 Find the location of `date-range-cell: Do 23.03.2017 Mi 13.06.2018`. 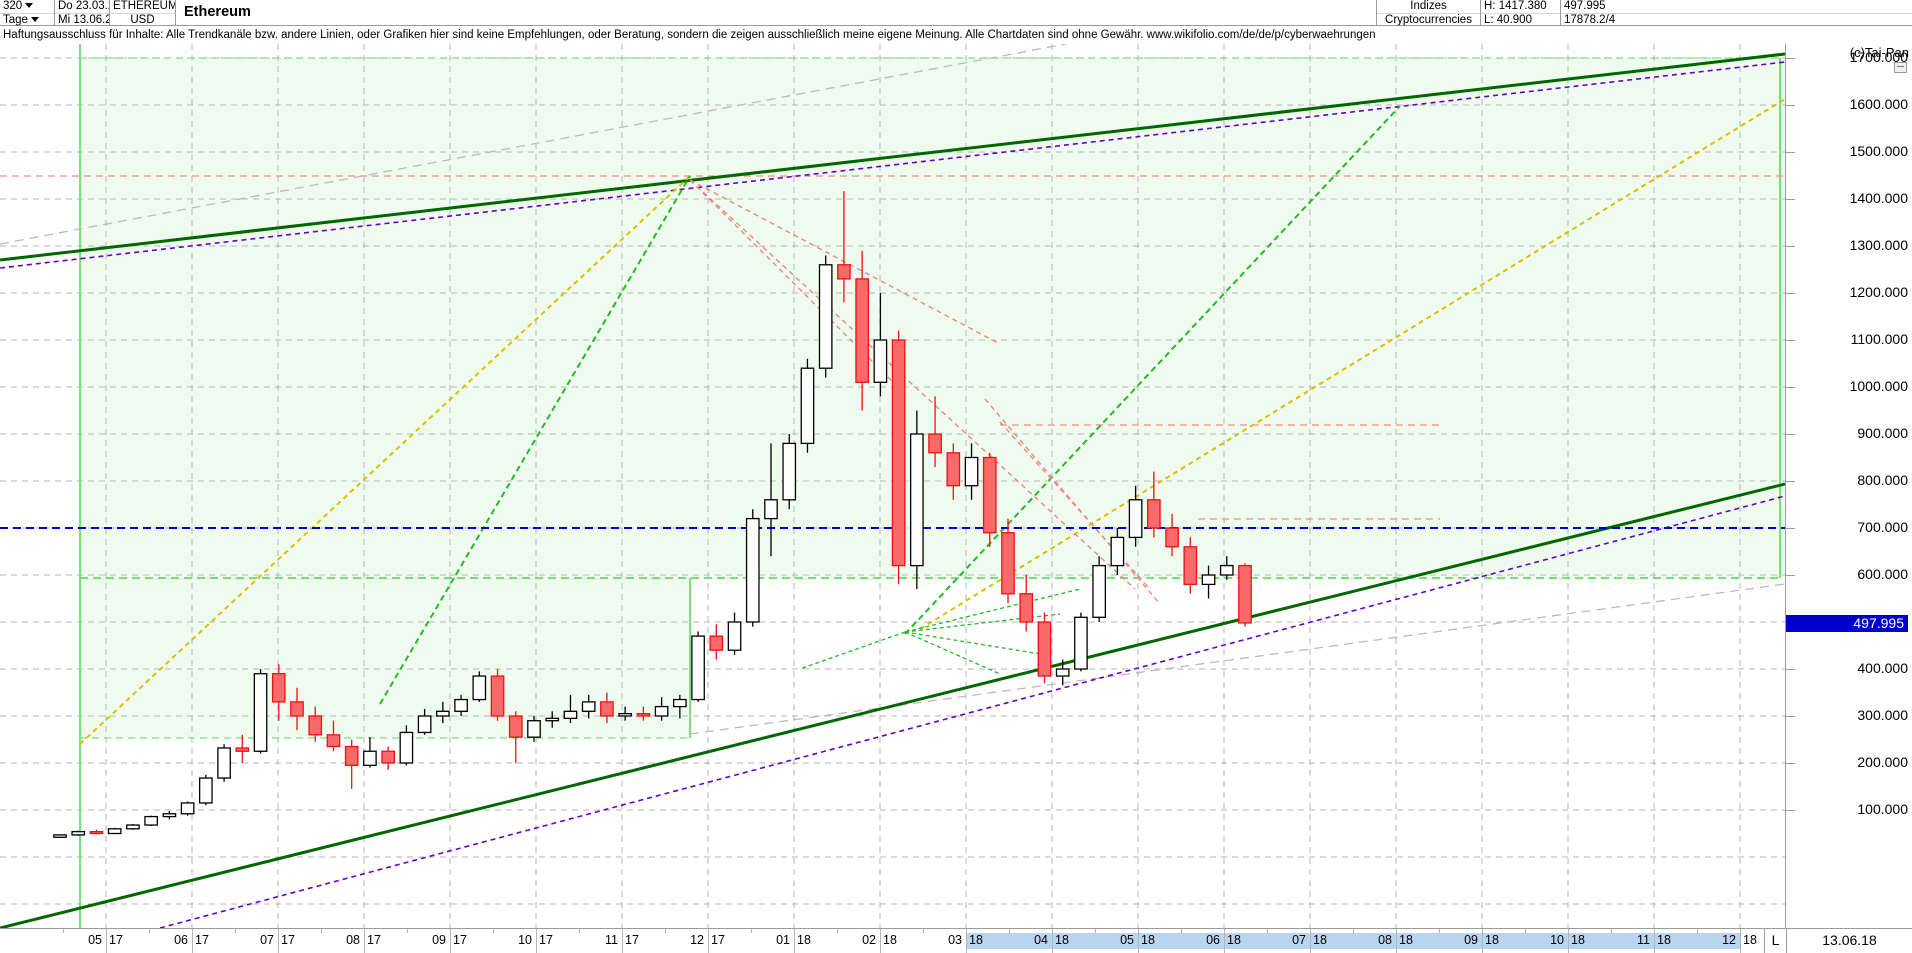

date-range-cell: Do 23.03.2017 Mi 13.06.2018 is located at coordinates (82, 13).